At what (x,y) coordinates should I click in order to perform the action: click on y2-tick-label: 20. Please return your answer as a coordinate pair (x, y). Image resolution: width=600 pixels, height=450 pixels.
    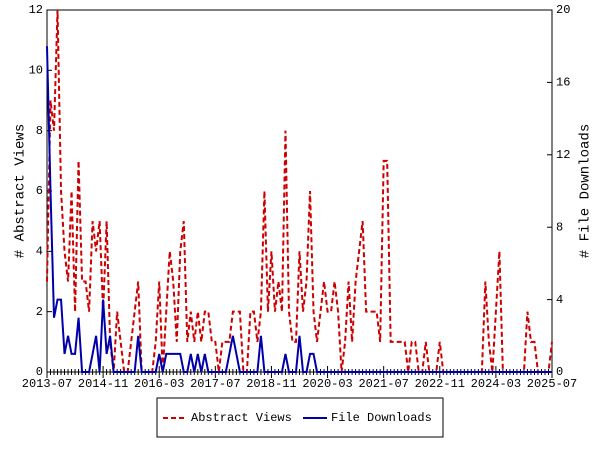
    Looking at the image, I should click on (563, 10).